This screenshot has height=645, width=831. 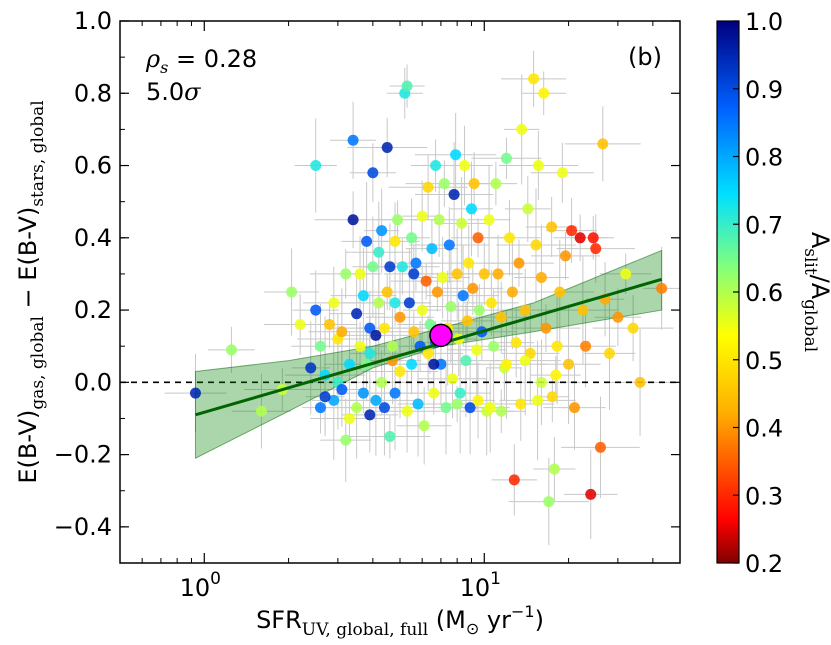 I want to click on colorbar-tick-label: 0.4, so click(x=764, y=429).